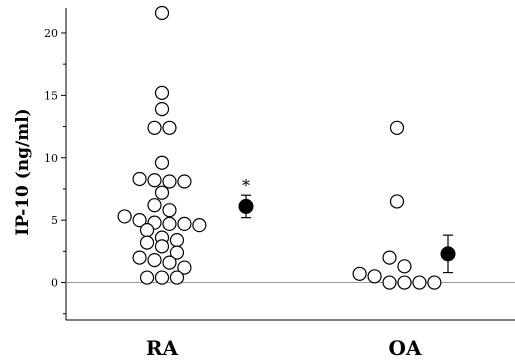  What do you see at coordinates (51, 95) in the screenshot?
I see `y-tick-label: 15` at bounding box center [51, 95].